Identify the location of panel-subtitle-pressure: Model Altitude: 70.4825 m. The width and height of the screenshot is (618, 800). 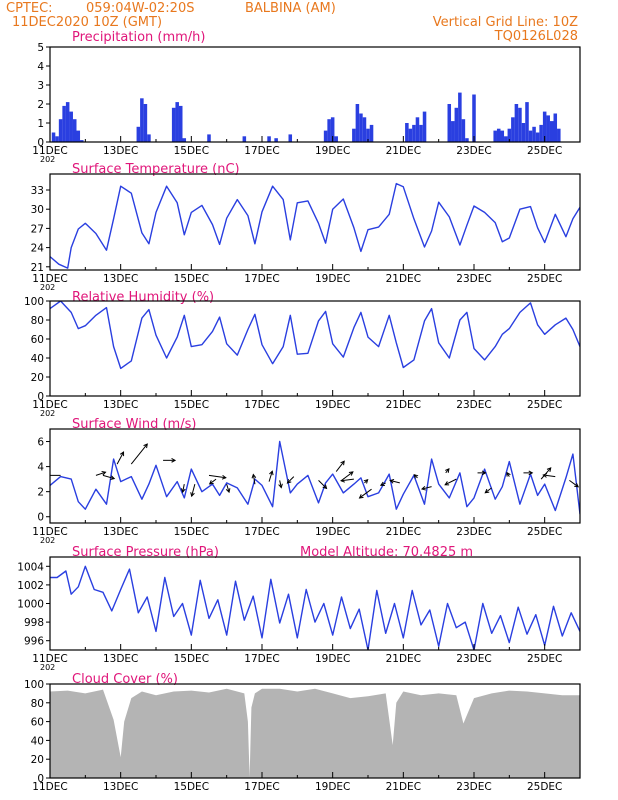
(386, 552).